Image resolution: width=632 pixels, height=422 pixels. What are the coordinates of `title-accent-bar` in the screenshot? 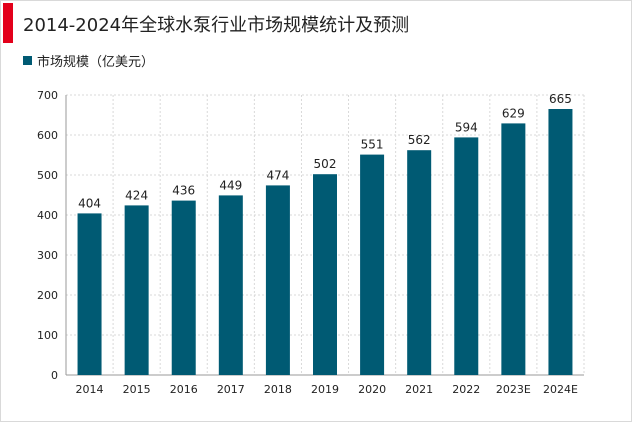 It's located at (8, 23).